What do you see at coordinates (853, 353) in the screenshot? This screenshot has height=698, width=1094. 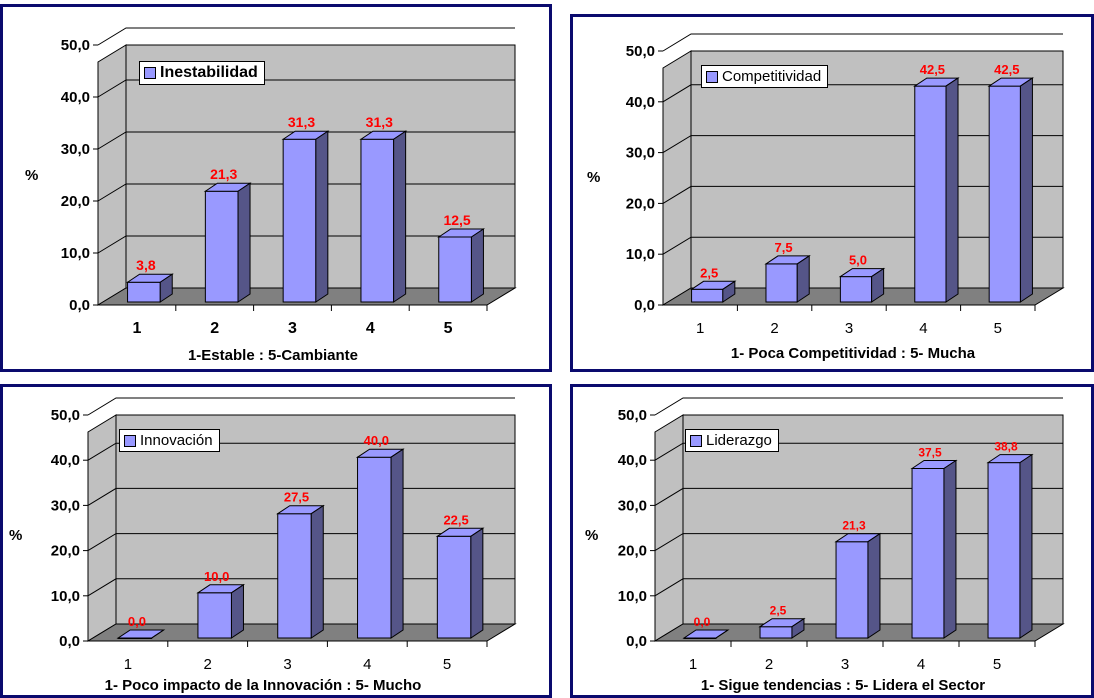 I see `x-axis-label: 1- Poca Competitividad : 5- Mucha` at bounding box center [853, 353].